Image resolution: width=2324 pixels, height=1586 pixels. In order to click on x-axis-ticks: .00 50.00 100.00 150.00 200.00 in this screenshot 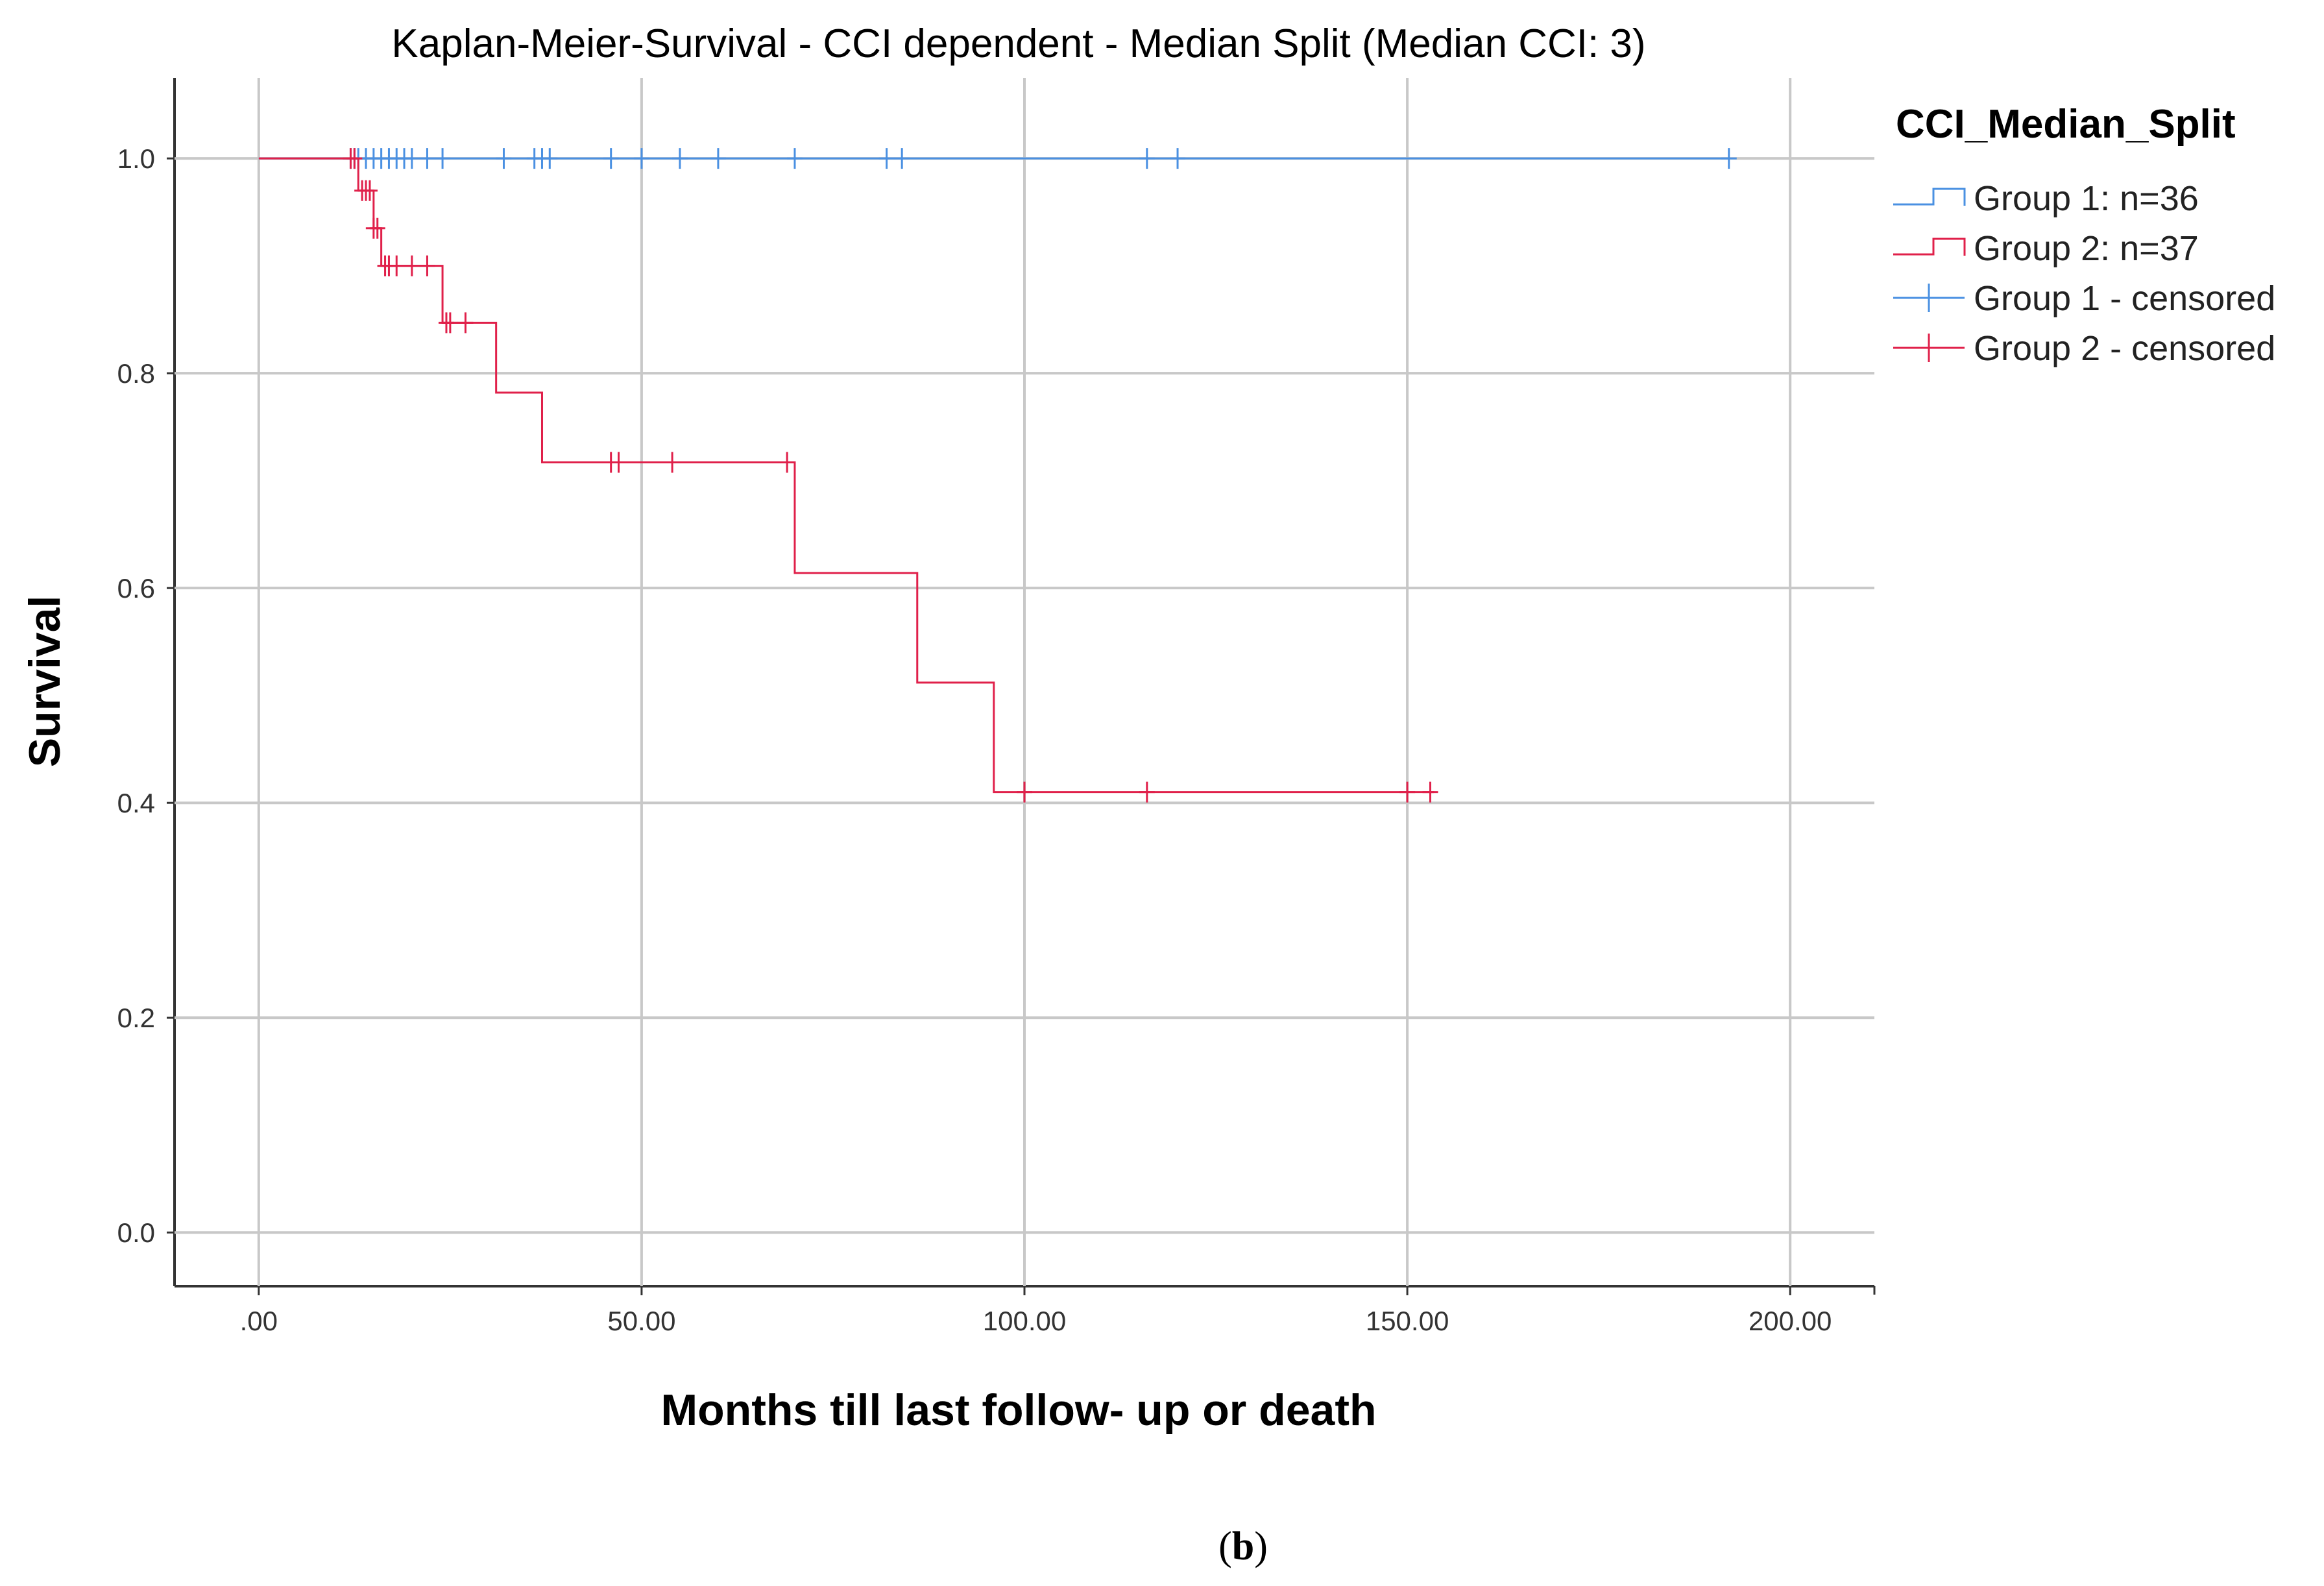, I will do `click(1036, 1311)`.